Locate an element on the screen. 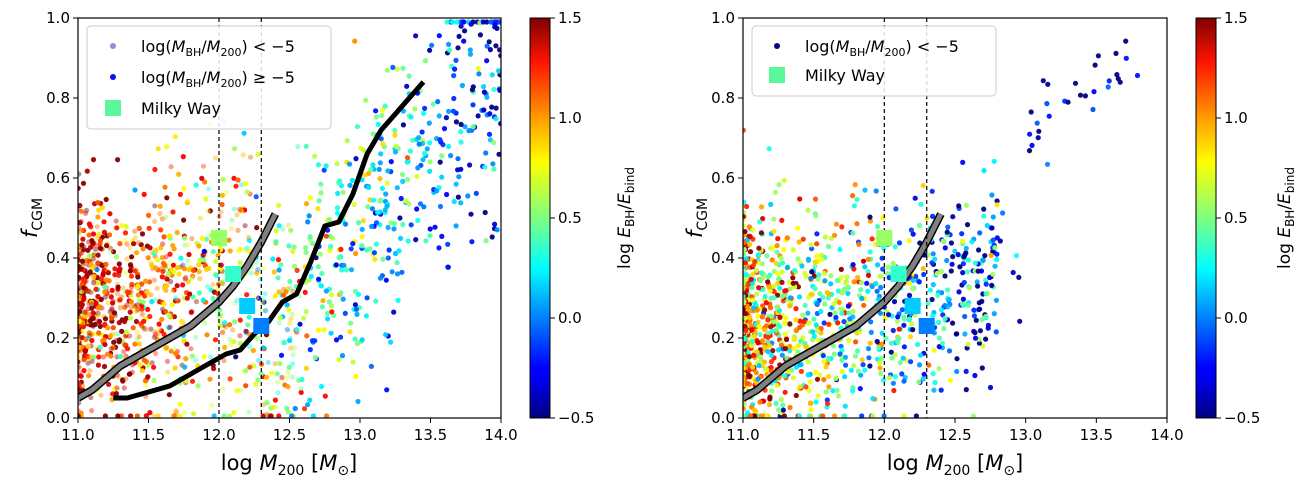 This screenshot has height=480, width=1304. left-colorbar-label: log EBH/Ebind is located at coordinates (626, 218).